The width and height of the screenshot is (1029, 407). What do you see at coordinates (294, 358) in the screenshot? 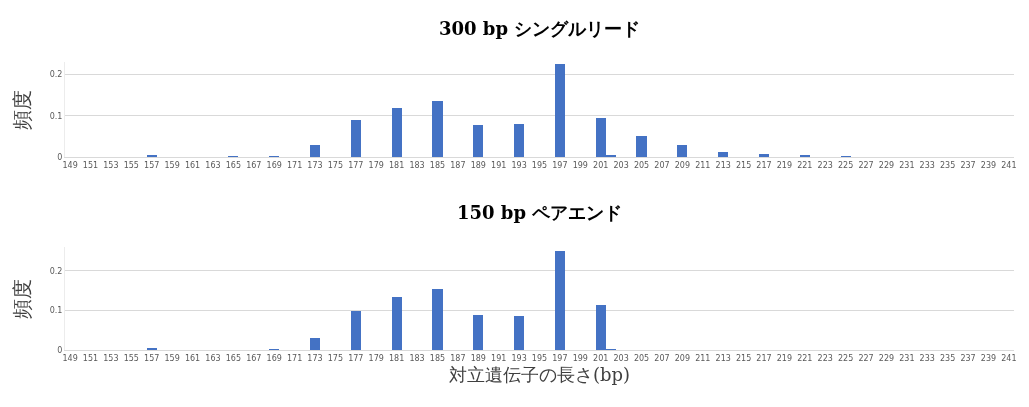
I see `x-tick-label: 171` at bounding box center [294, 358].